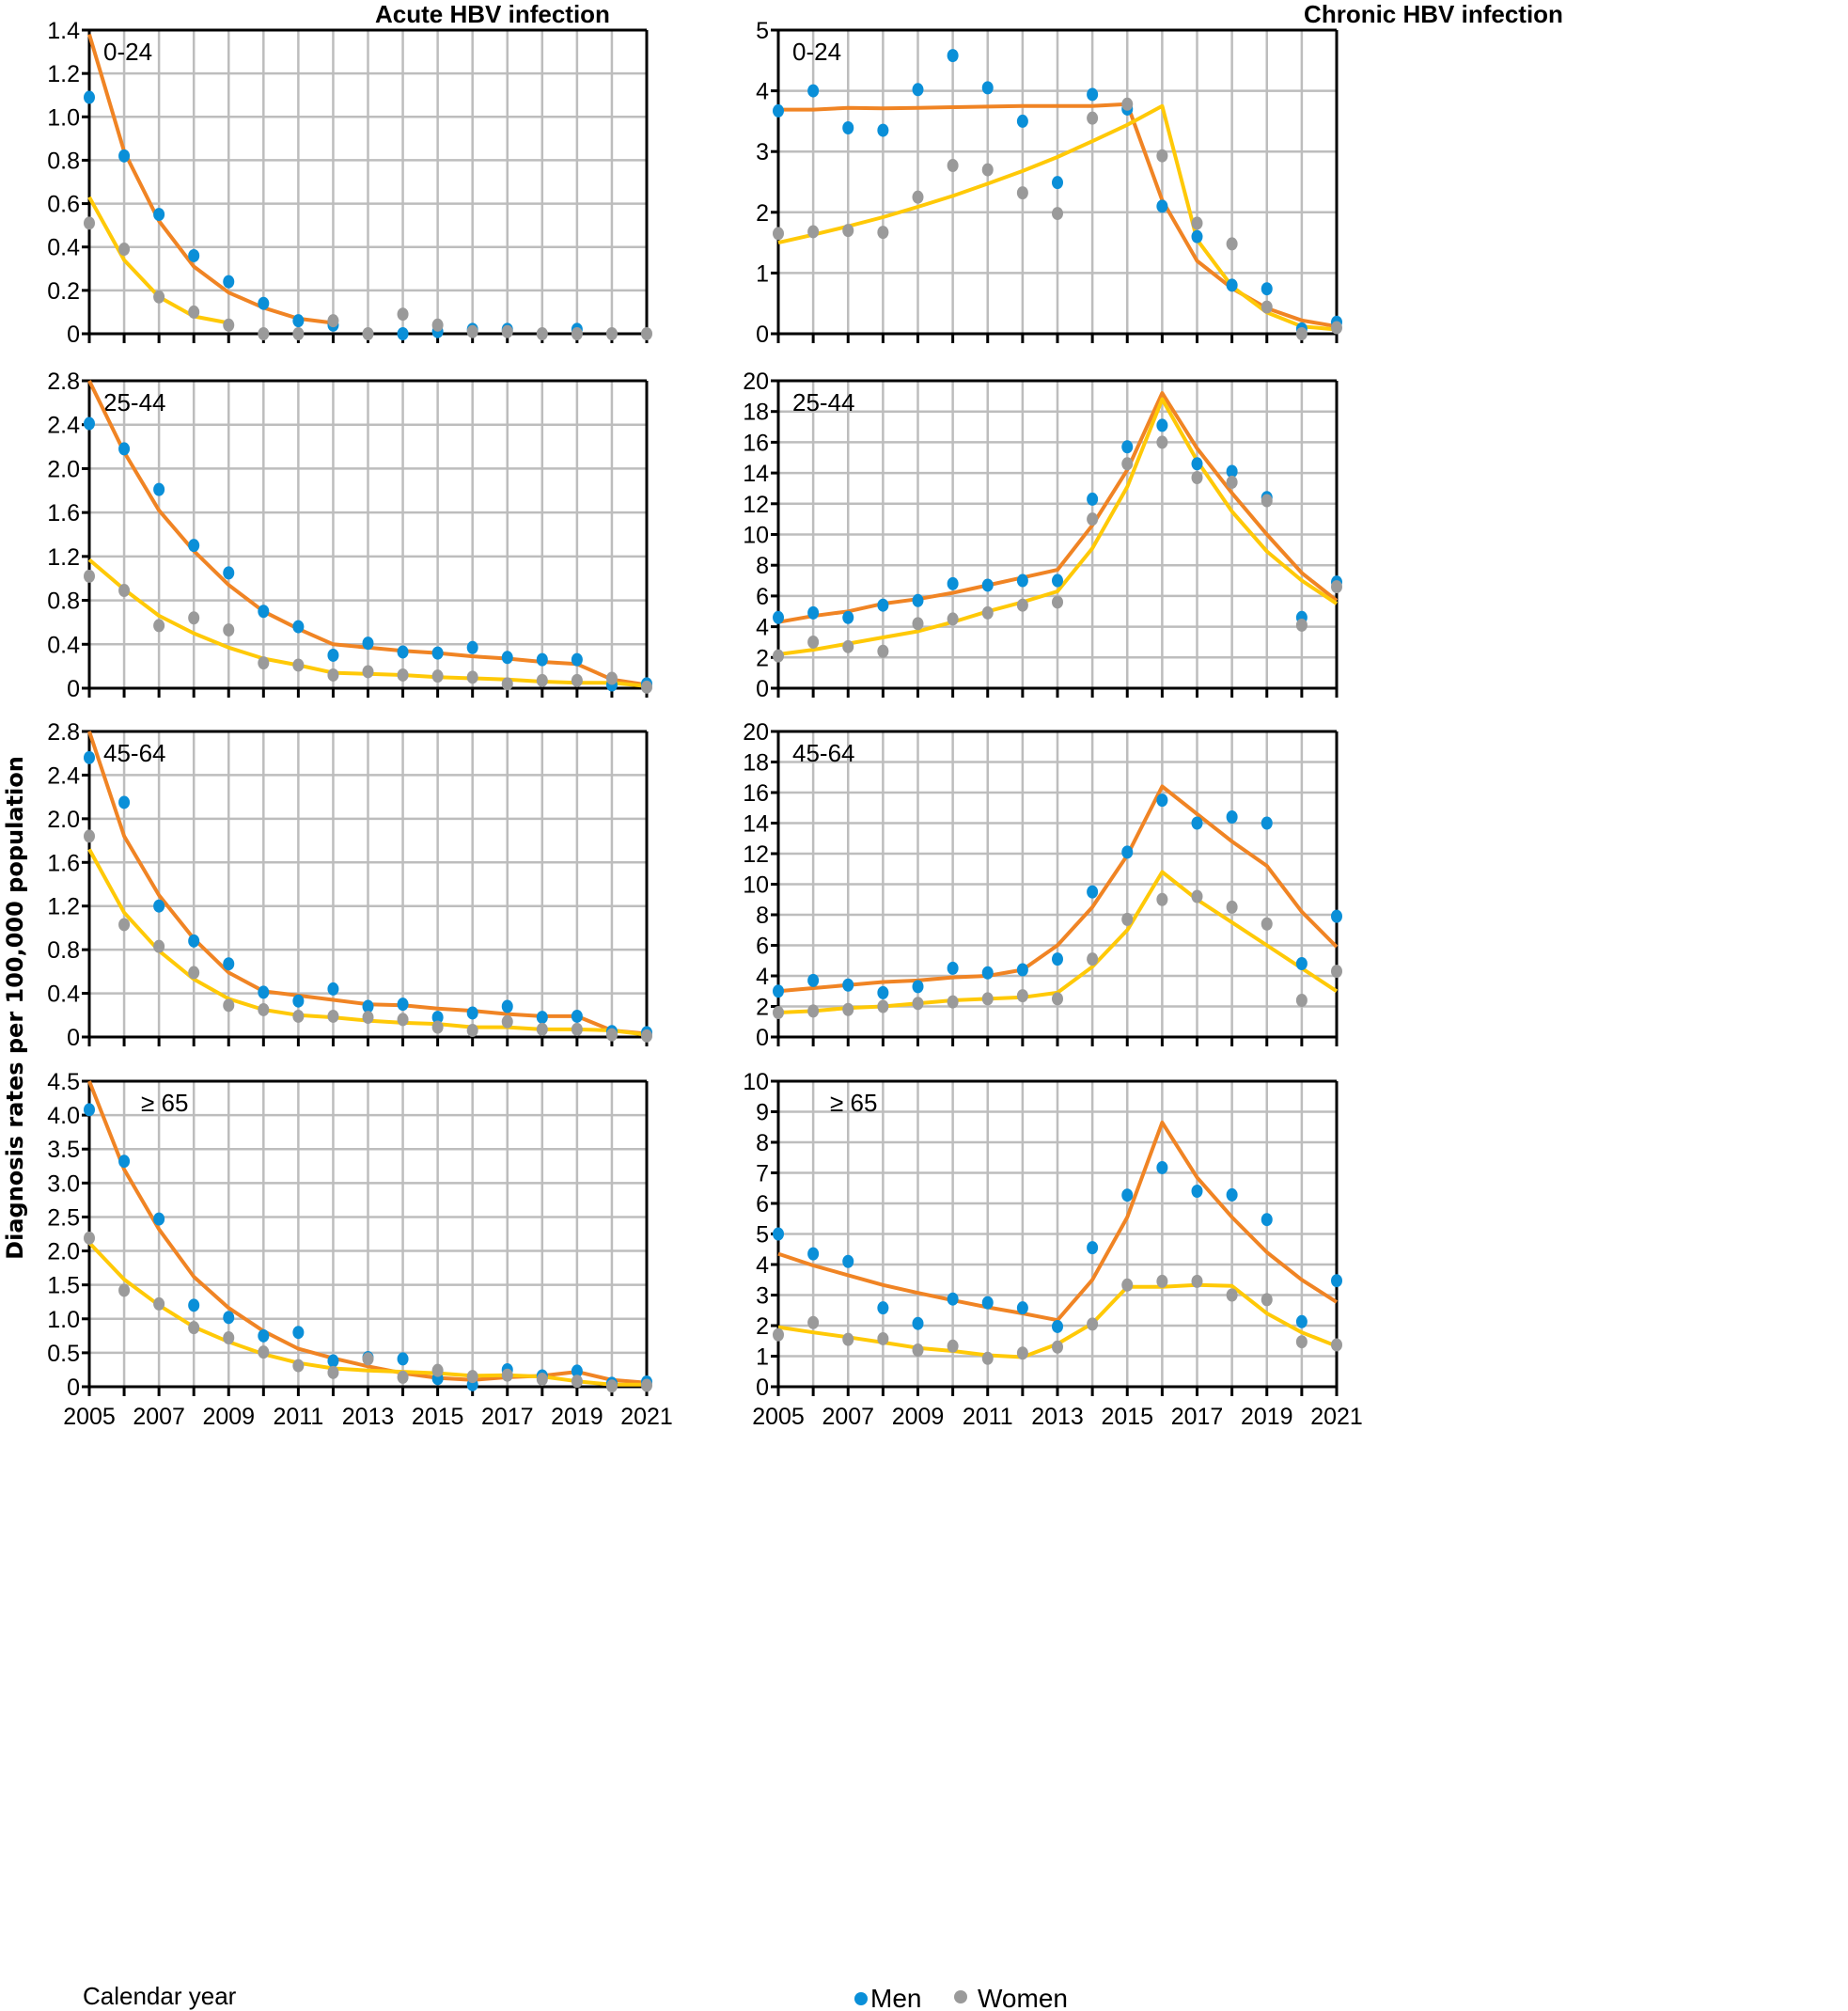 The width and height of the screenshot is (1848, 2011). What do you see at coordinates (961, 1998) in the screenshot?
I see `legend: Men Women` at bounding box center [961, 1998].